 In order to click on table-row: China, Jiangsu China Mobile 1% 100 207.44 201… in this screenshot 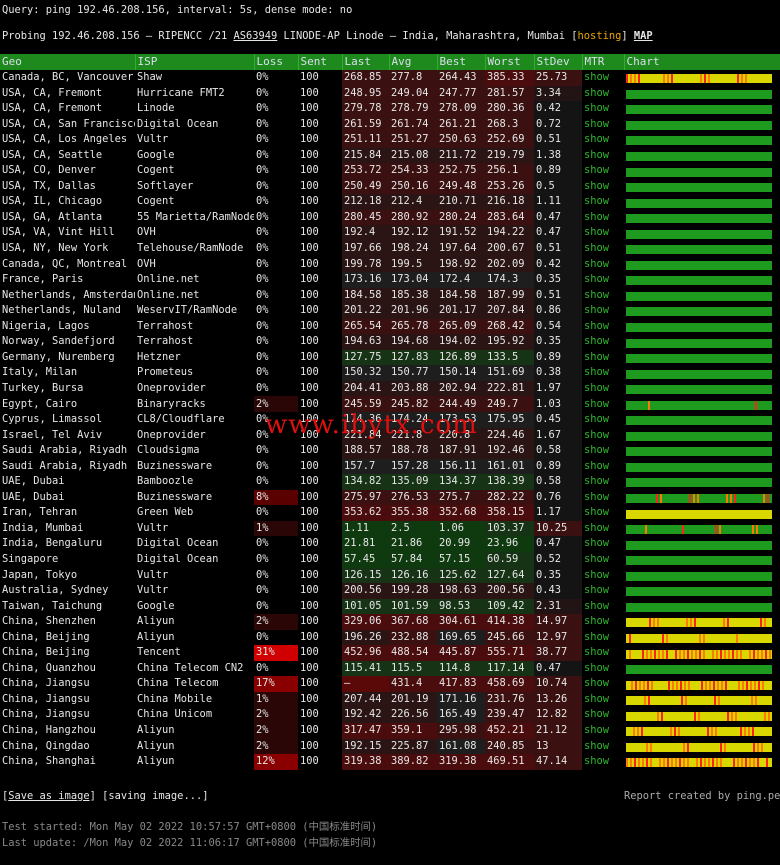, I will do `click(390, 699)`.